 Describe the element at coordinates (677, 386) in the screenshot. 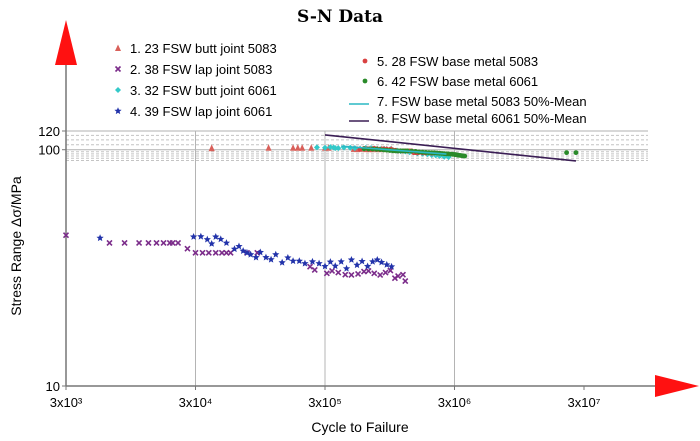

I see `x-axis-arrow` at that location.